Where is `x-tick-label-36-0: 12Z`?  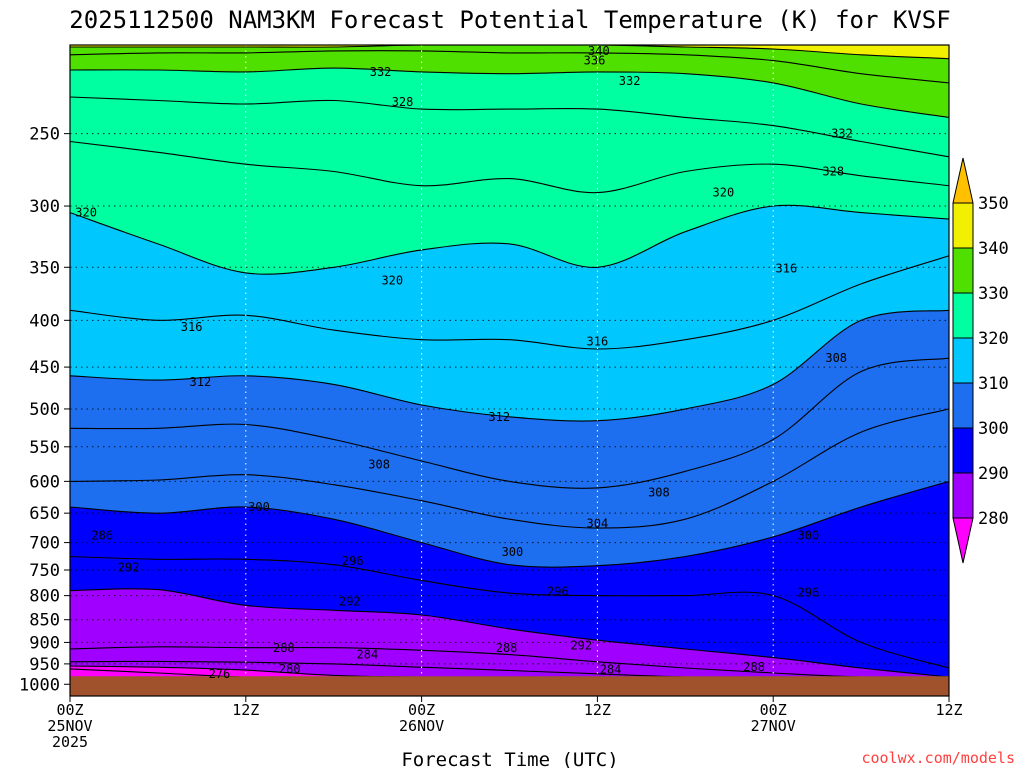
x-tick-label-36-0: 12Z is located at coordinates (597, 710).